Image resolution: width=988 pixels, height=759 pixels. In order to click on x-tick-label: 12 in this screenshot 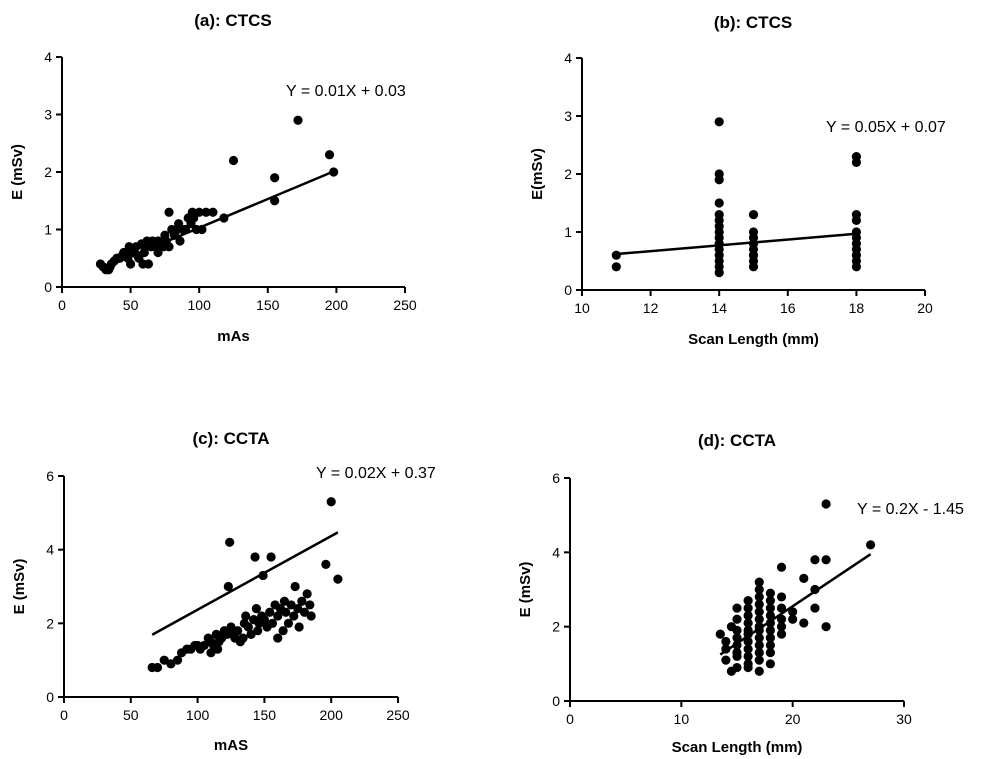, I will do `click(651, 308)`.